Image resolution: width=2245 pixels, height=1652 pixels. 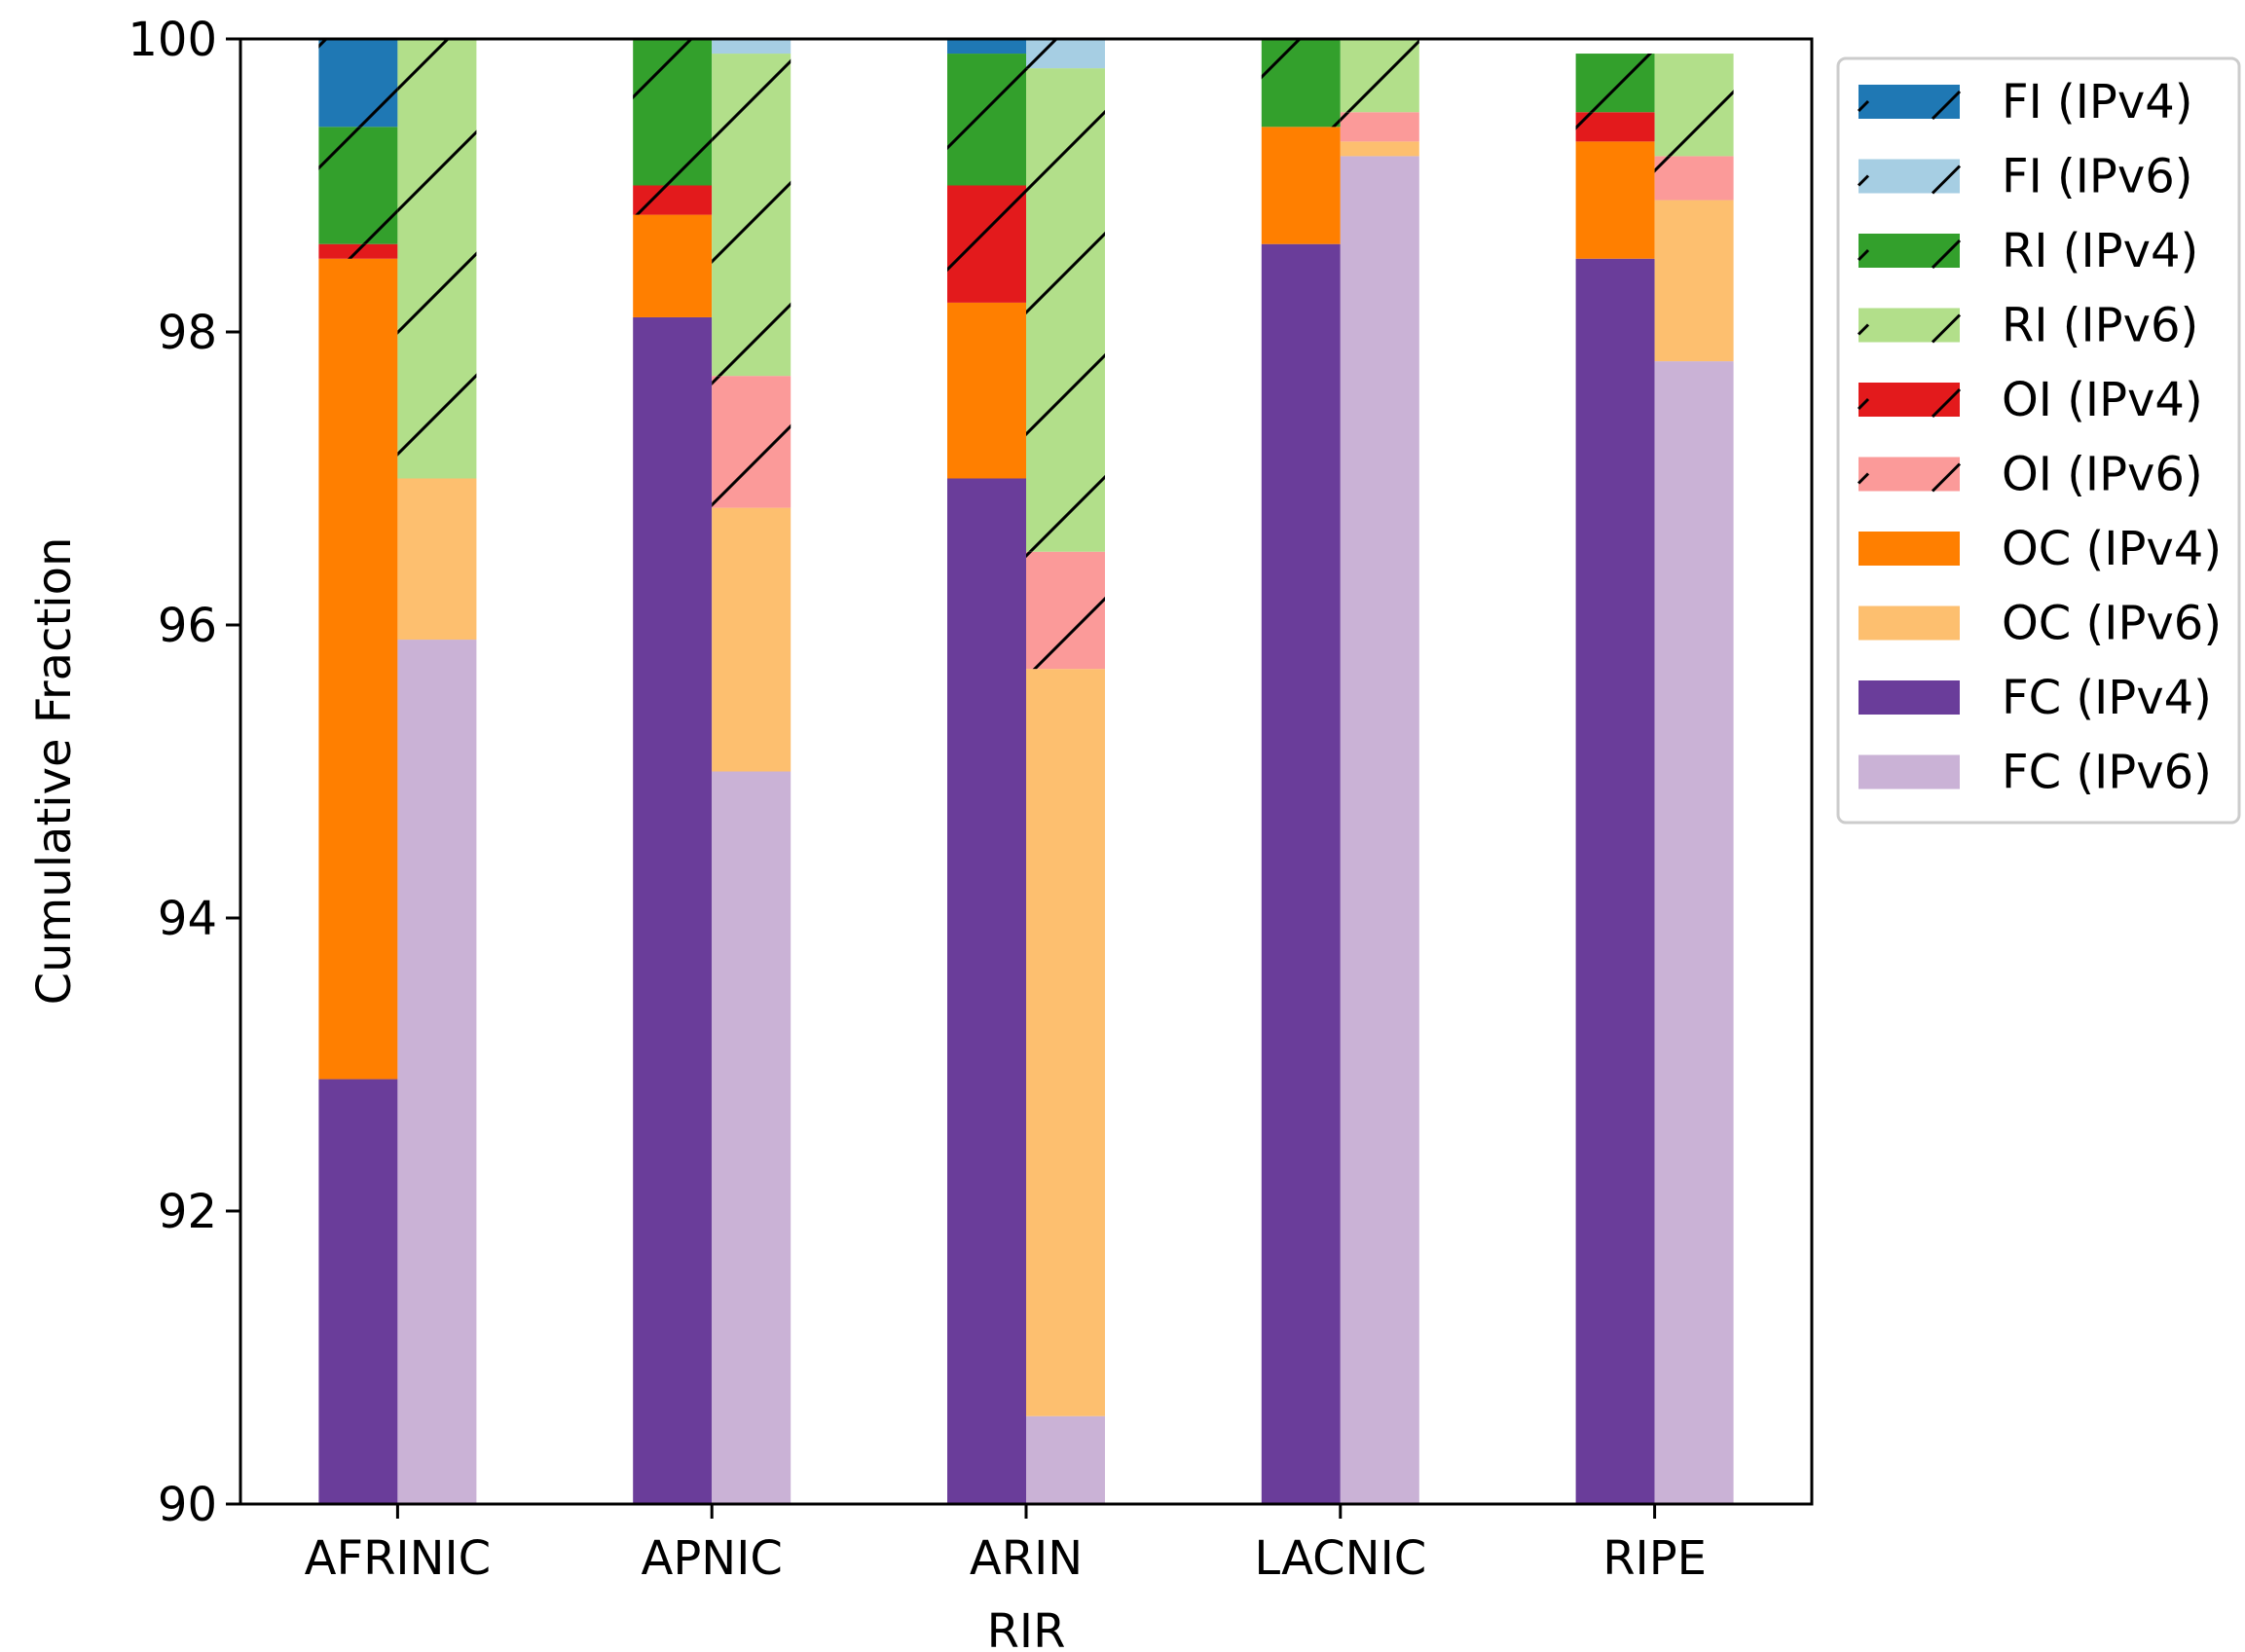 What do you see at coordinates (188, 1505) in the screenshot?
I see `y-tick-label: 90` at bounding box center [188, 1505].